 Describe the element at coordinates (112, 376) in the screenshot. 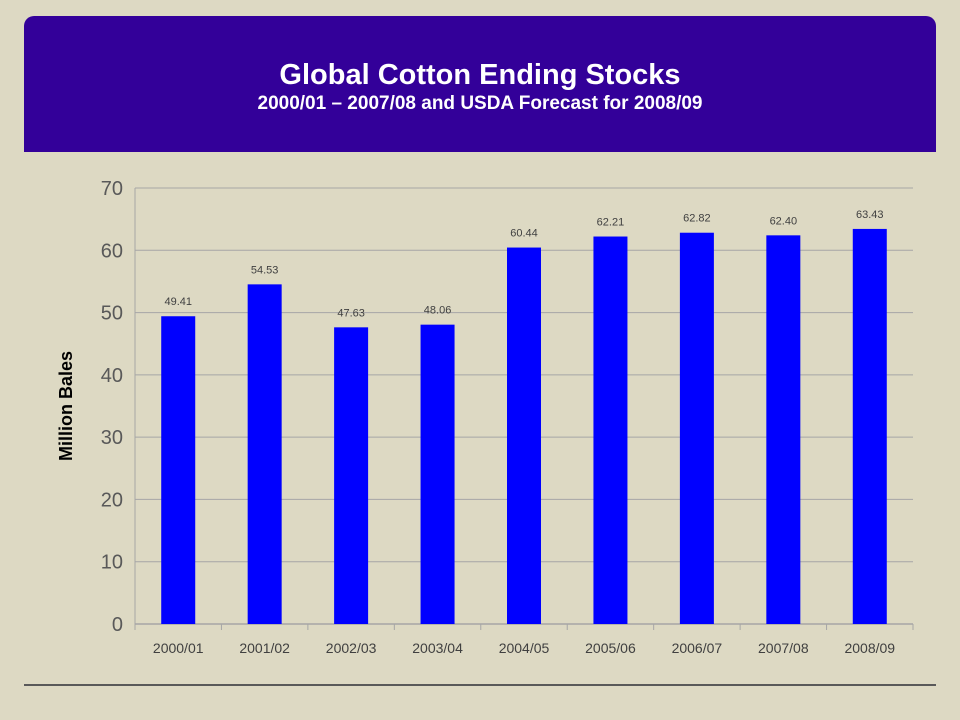

I see `y-tick-label: 40` at that location.